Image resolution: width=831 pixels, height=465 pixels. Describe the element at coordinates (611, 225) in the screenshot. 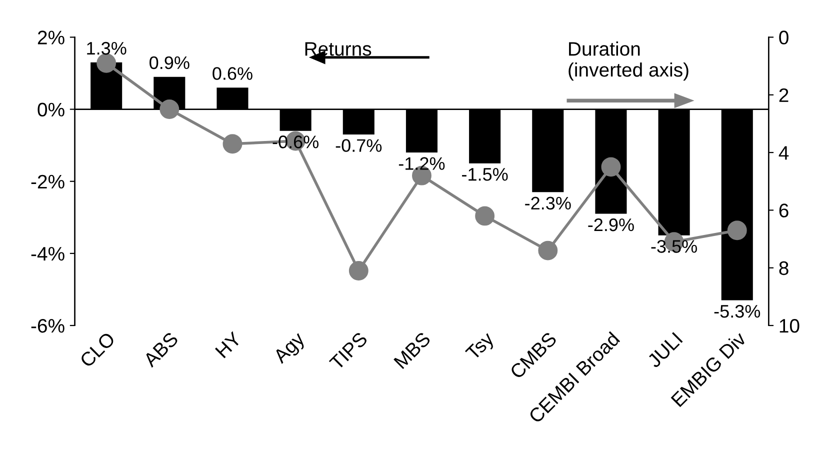

I see `data-label: -2.9%` at that location.